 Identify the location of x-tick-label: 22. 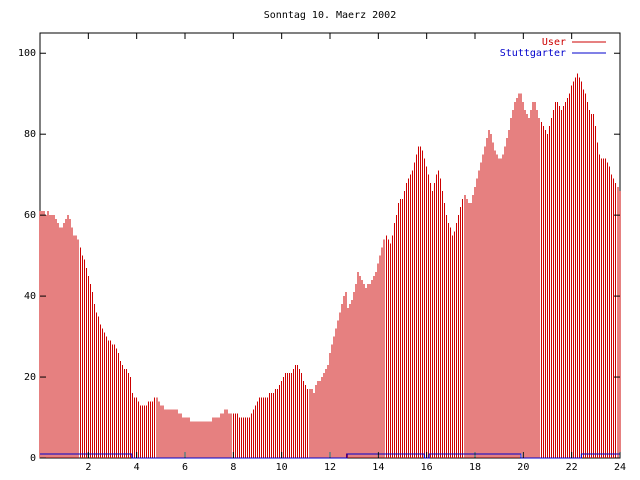
(572, 467).